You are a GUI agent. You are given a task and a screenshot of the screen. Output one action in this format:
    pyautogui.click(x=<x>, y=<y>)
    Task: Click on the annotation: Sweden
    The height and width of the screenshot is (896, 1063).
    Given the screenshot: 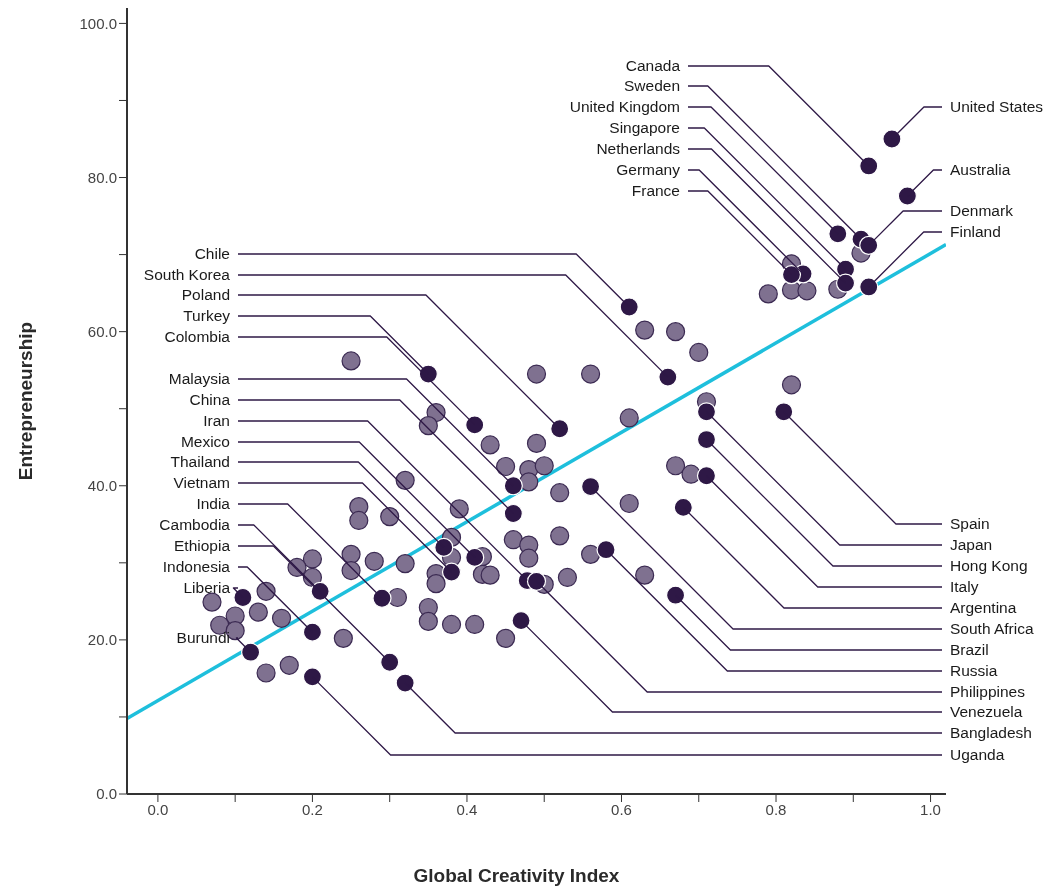 What is the action you would take?
    pyautogui.click(x=651, y=86)
    